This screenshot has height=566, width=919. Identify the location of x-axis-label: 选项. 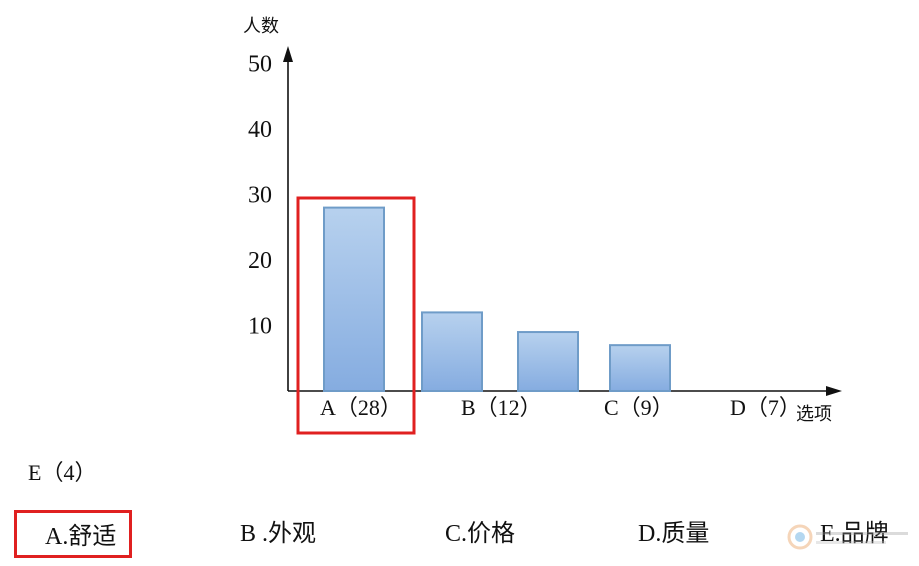
(814, 414).